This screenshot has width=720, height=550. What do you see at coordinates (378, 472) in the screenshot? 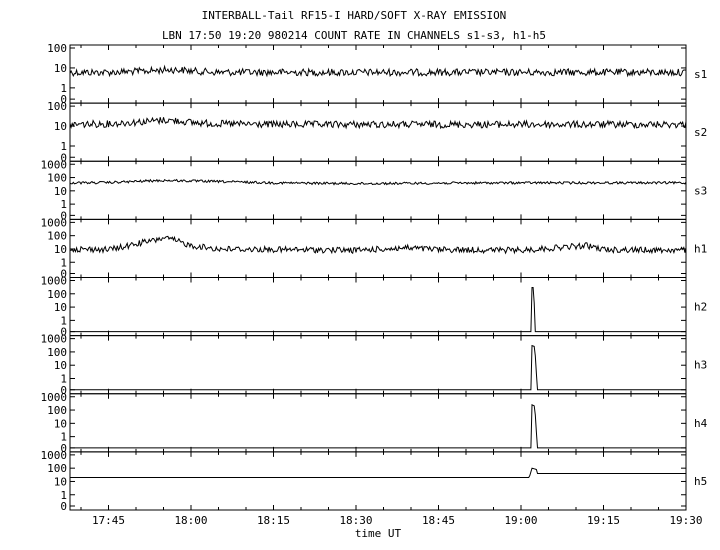
I see `series-h5` at bounding box center [378, 472].